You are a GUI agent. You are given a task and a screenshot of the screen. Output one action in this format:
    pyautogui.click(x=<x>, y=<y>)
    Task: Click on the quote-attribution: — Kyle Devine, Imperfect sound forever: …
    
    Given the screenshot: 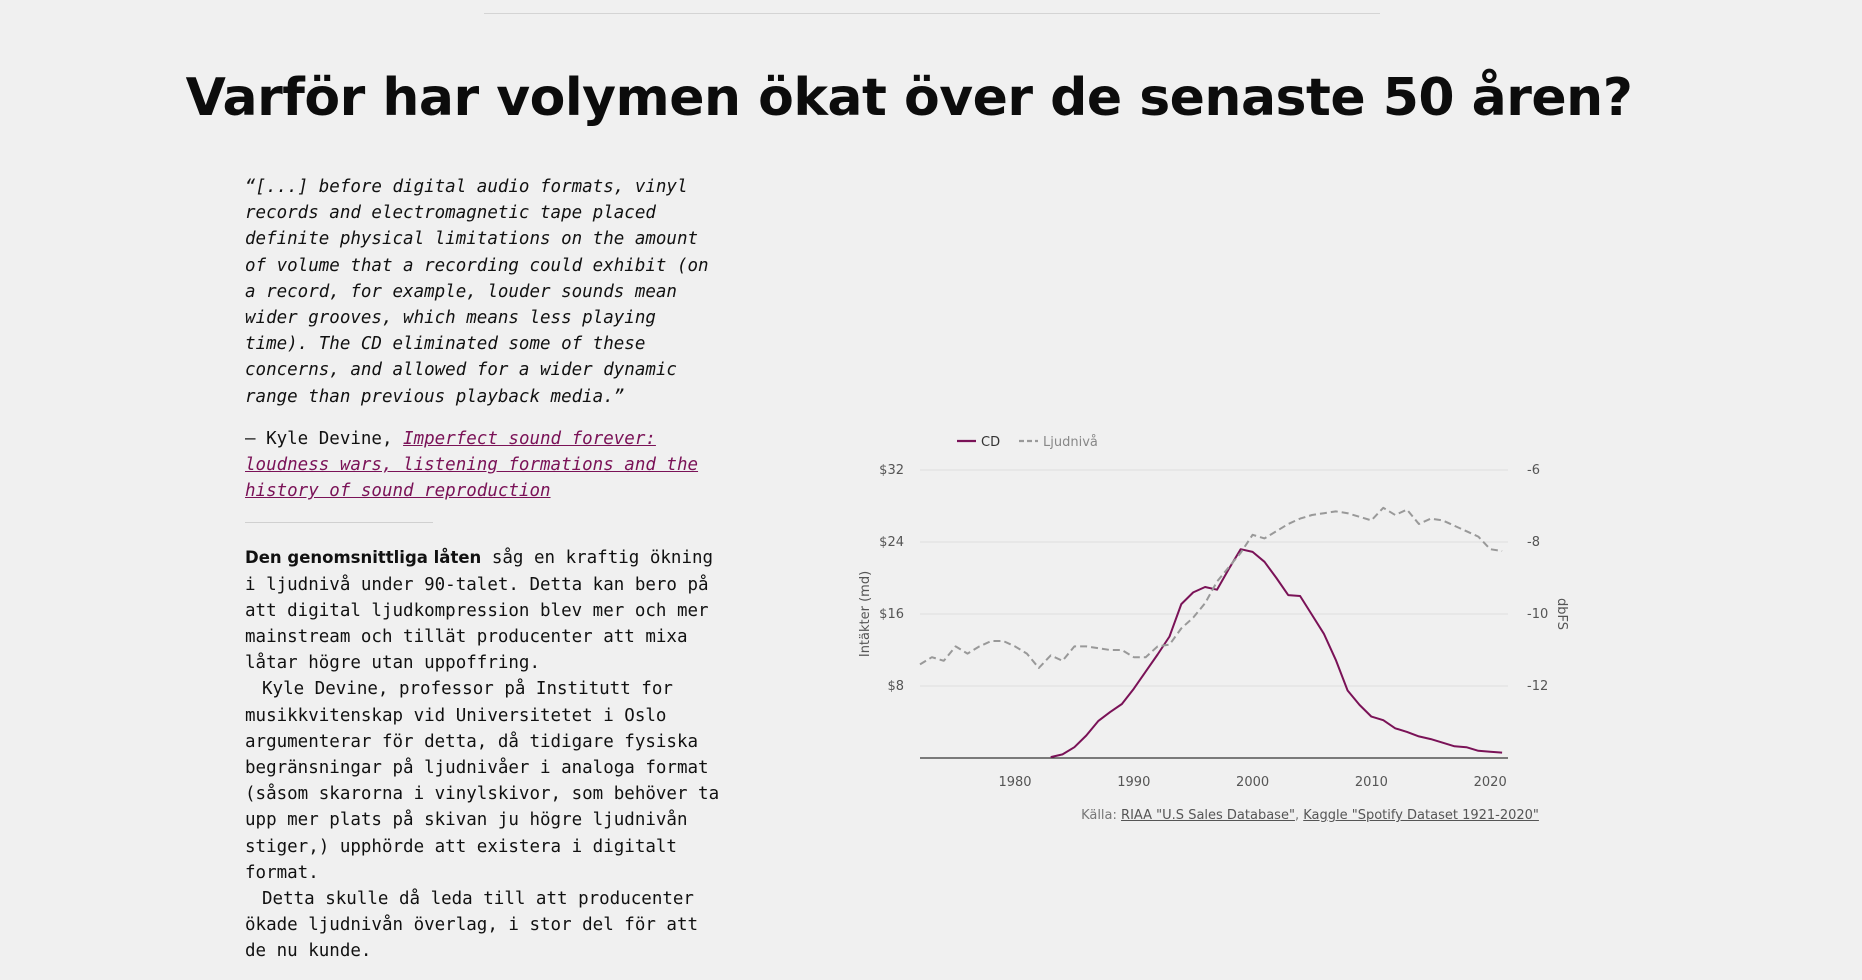 What is the action you would take?
    pyautogui.click(x=482, y=465)
    